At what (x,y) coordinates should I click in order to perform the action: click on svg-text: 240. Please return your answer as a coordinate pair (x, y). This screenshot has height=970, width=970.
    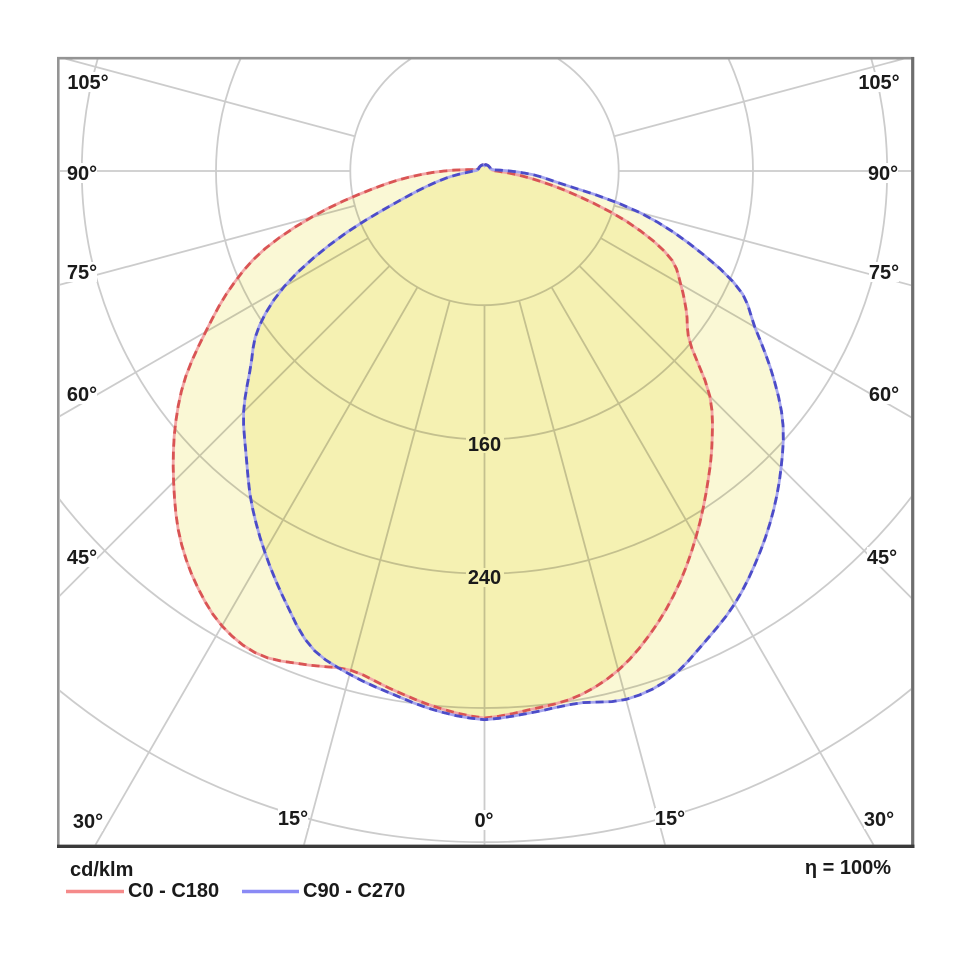
    Looking at the image, I should click on (484, 578).